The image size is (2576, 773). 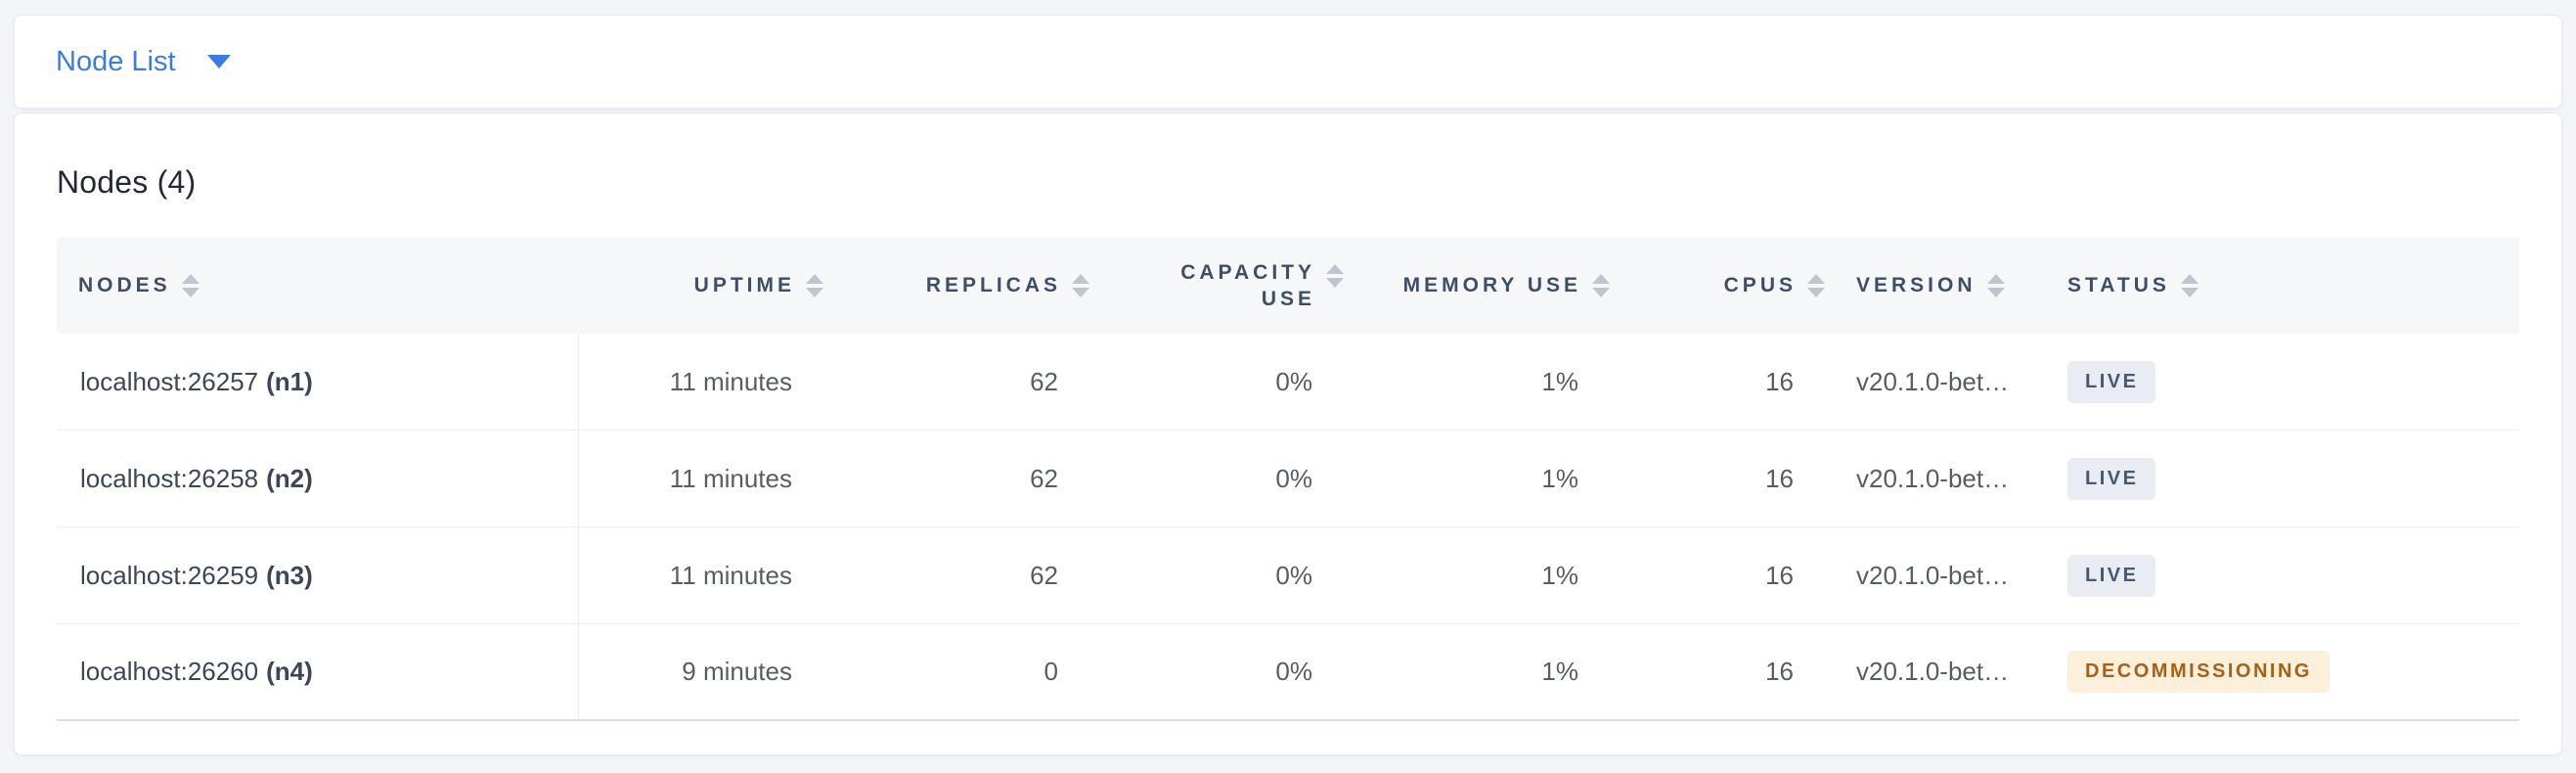 I want to click on node-id: (n1), so click(x=289, y=381).